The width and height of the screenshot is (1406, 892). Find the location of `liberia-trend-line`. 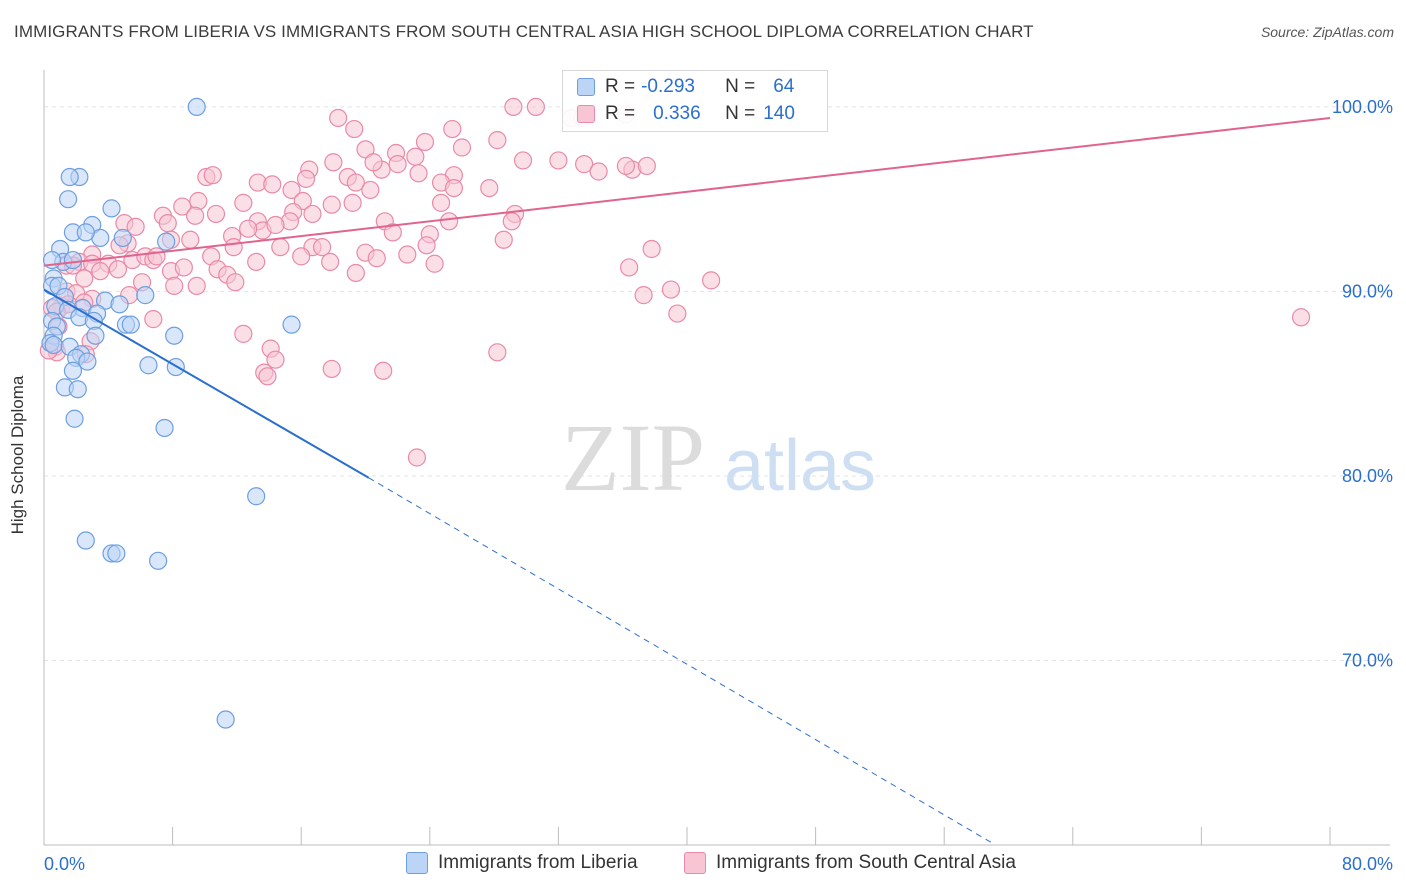

liberia-trend-line is located at coordinates (206, 383).